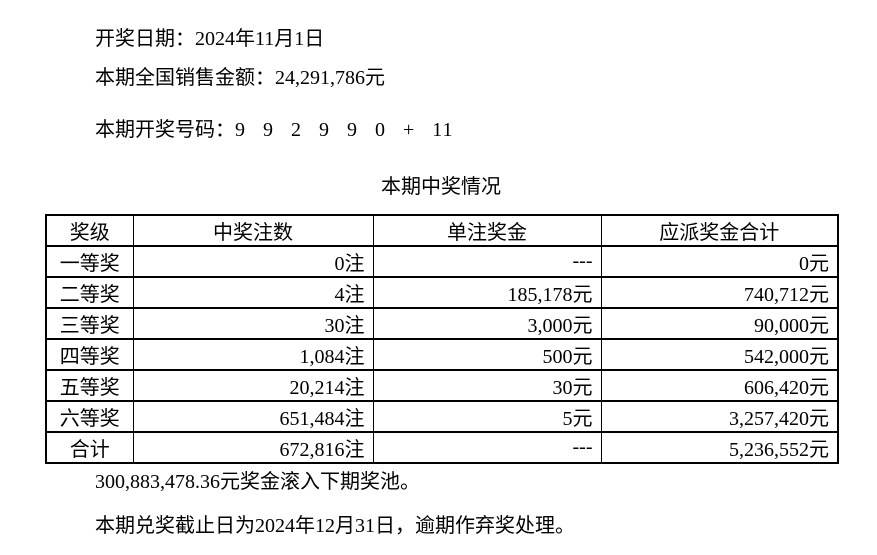  I want to click on draw-date-line: 开奖日期：2024年11月1日, so click(209, 39).